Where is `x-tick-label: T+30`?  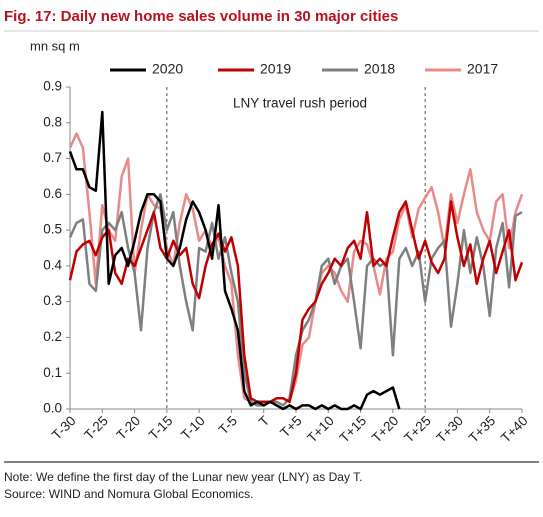
x-tick-label: T+30 is located at coordinates (449, 429).